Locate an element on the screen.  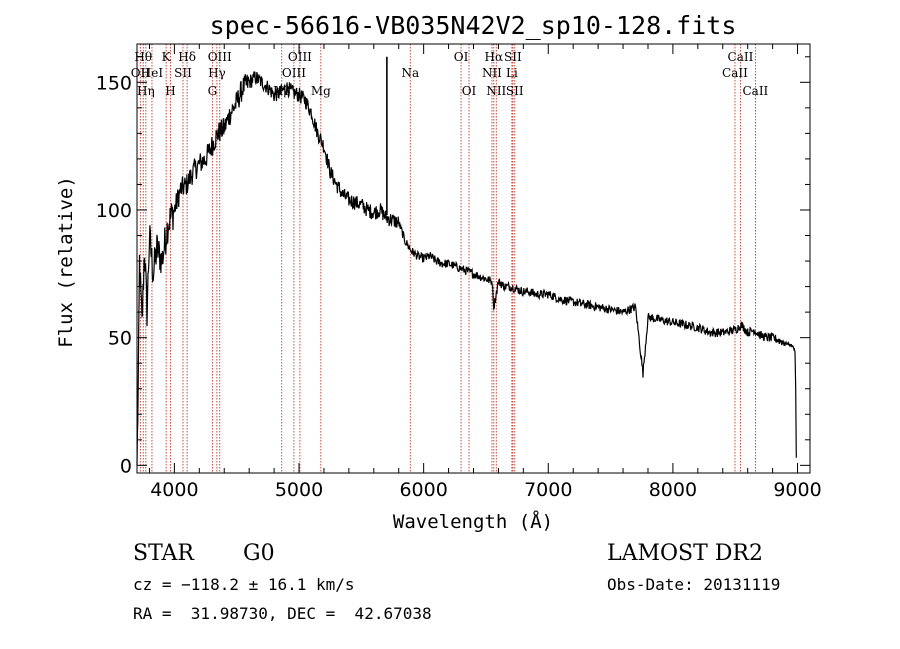
line-marker-label-11: OIII is located at coordinates (300, 57).